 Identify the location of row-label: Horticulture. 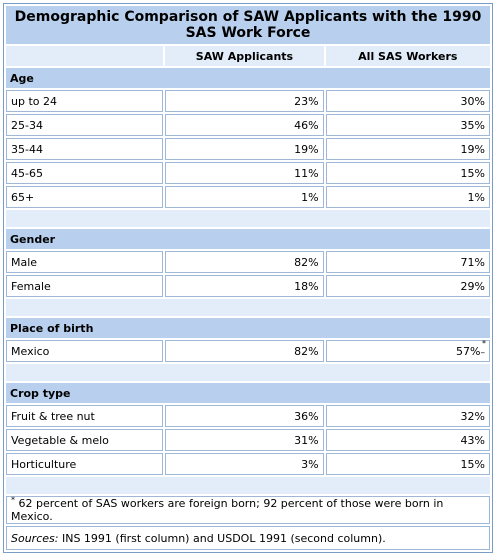
(85, 464).